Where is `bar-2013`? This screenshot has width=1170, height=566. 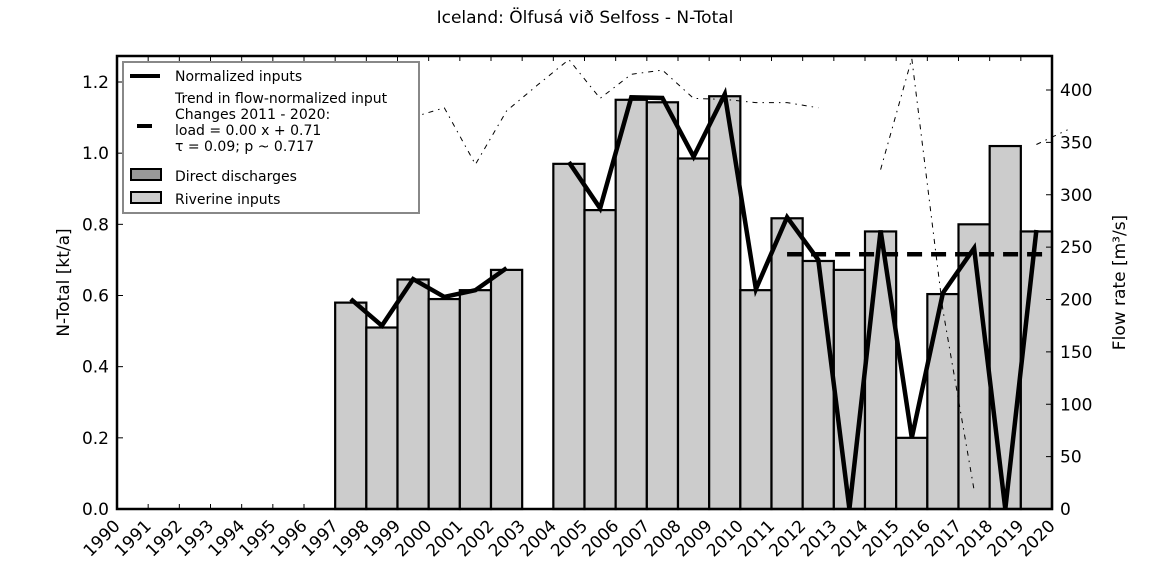
bar-2013 is located at coordinates (849, 389).